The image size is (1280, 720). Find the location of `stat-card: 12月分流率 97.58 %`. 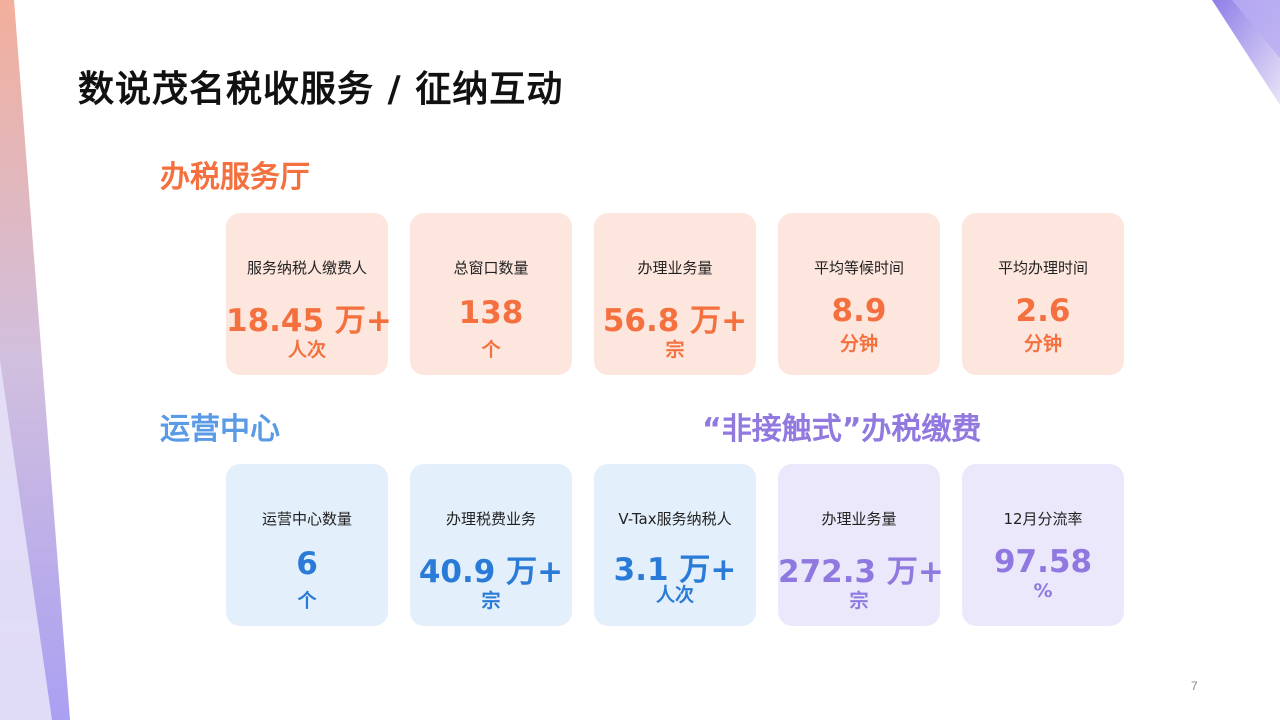

stat-card: 12月分流率 97.58 % is located at coordinates (1043, 545).